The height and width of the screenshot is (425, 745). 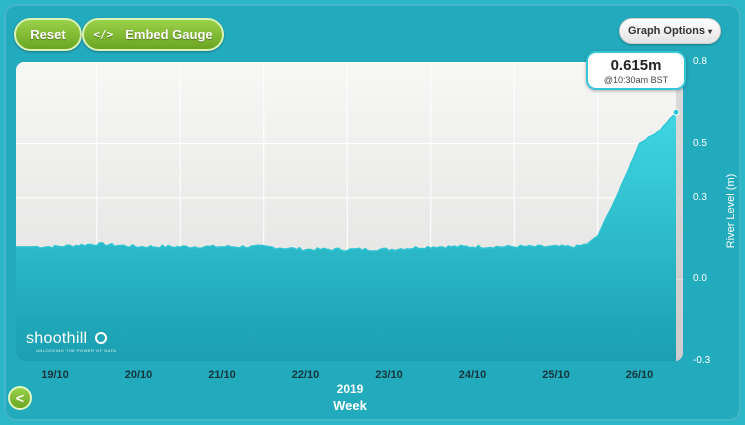 I want to click on chevron-down-icon: ▾, so click(x=709, y=31).